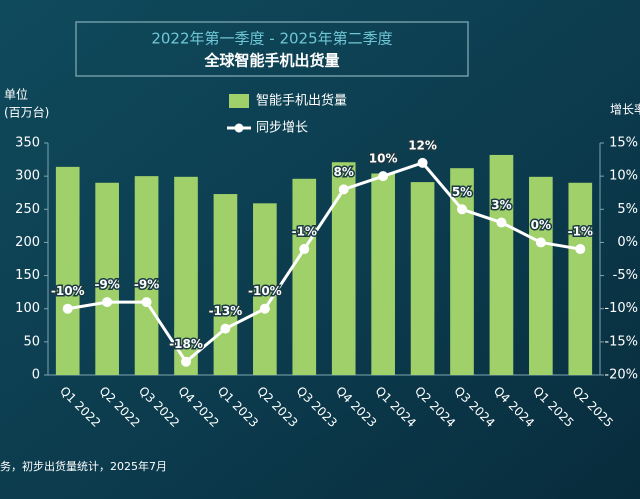 This screenshot has width=640, height=499. What do you see at coordinates (27, 209) in the screenshot?
I see `y-tick-label: 250` at bounding box center [27, 209].